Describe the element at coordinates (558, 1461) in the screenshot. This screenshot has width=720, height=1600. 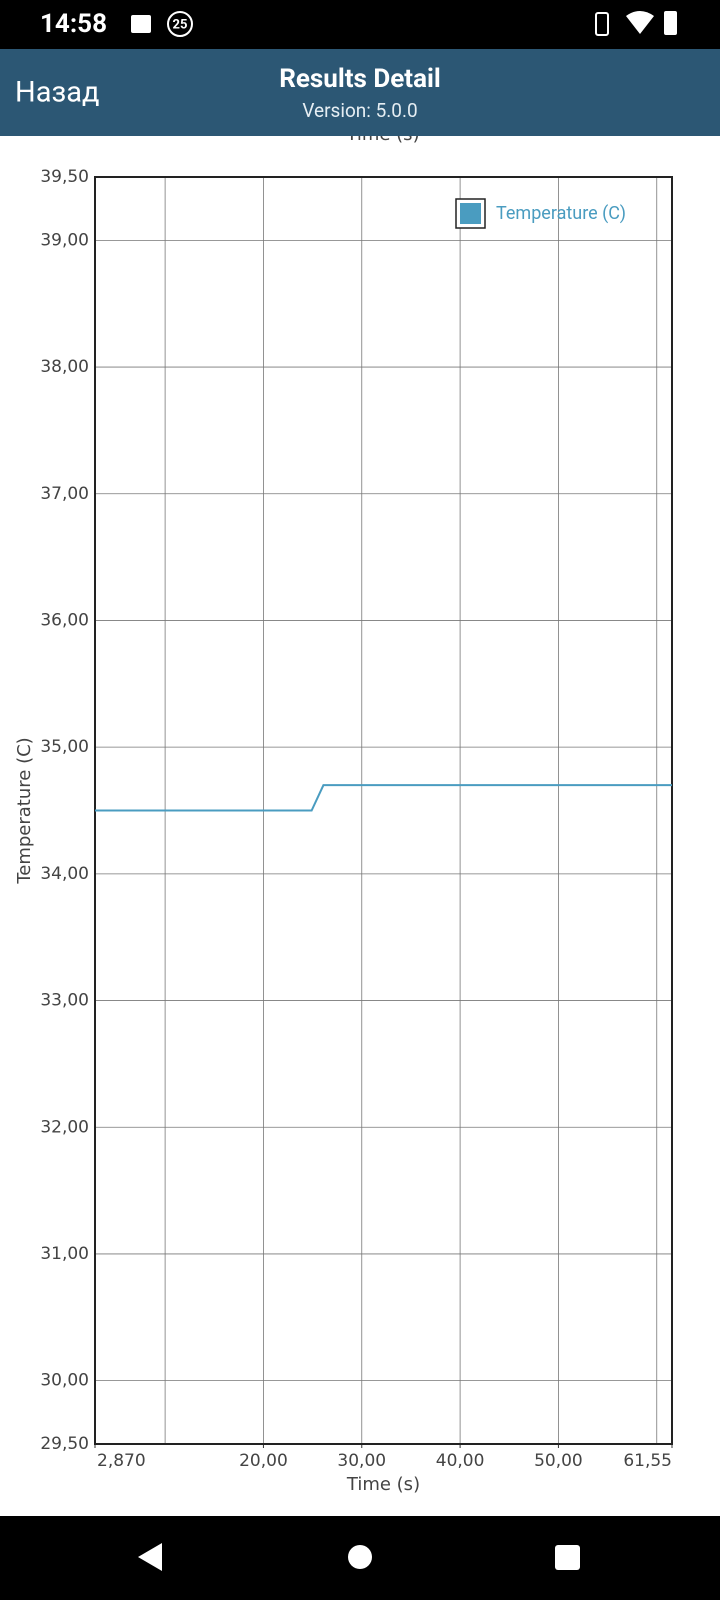
I see `x-tick-label: 50,00` at that location.